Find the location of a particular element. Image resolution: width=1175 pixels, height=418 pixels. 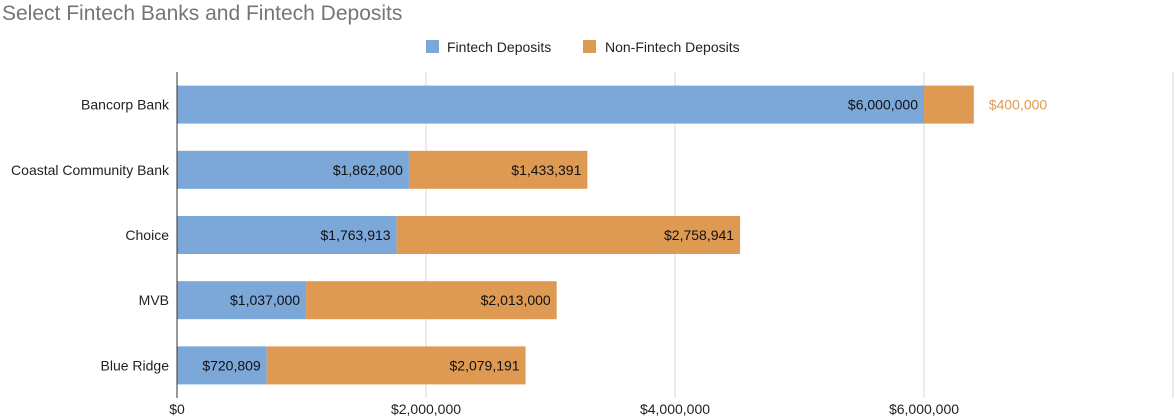

category-label-blue-ridge: Blue Ridge is located at coordinates (135, 365).